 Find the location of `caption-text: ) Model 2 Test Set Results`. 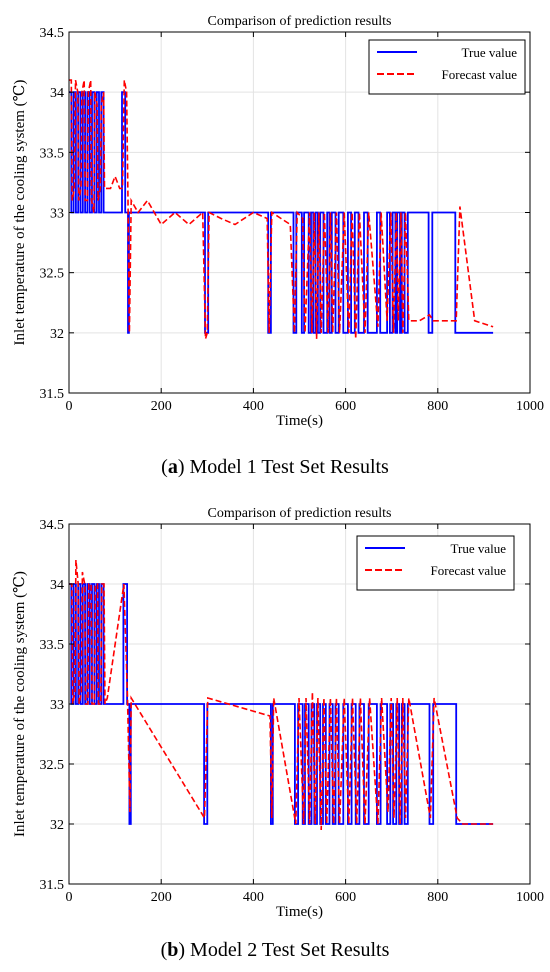

caption-text: ) Model 2 Test Set Results is located at coordinates (284, 950).